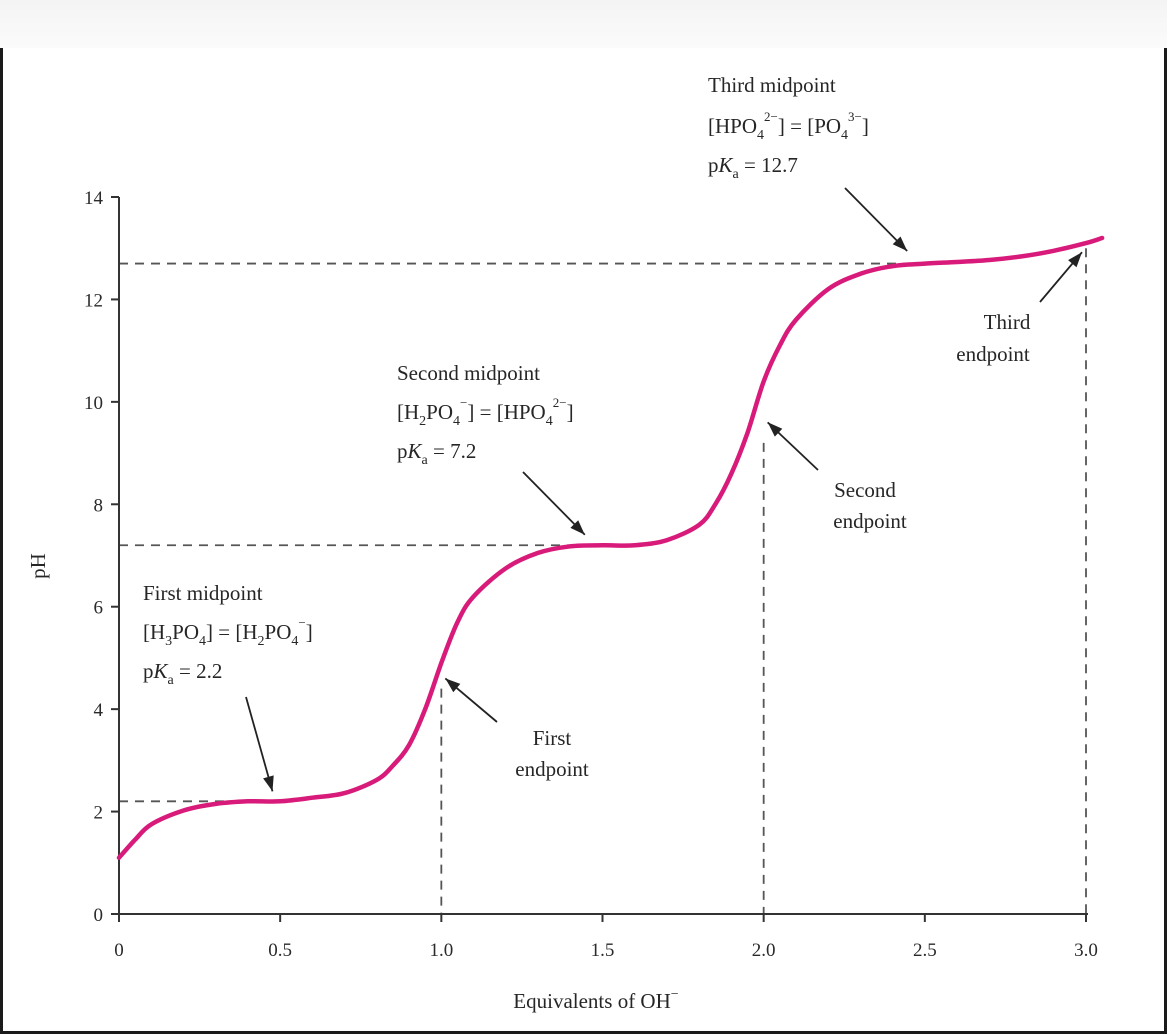  I want to click on x-tick-label-0.5: 0.5, so click(280, 950).